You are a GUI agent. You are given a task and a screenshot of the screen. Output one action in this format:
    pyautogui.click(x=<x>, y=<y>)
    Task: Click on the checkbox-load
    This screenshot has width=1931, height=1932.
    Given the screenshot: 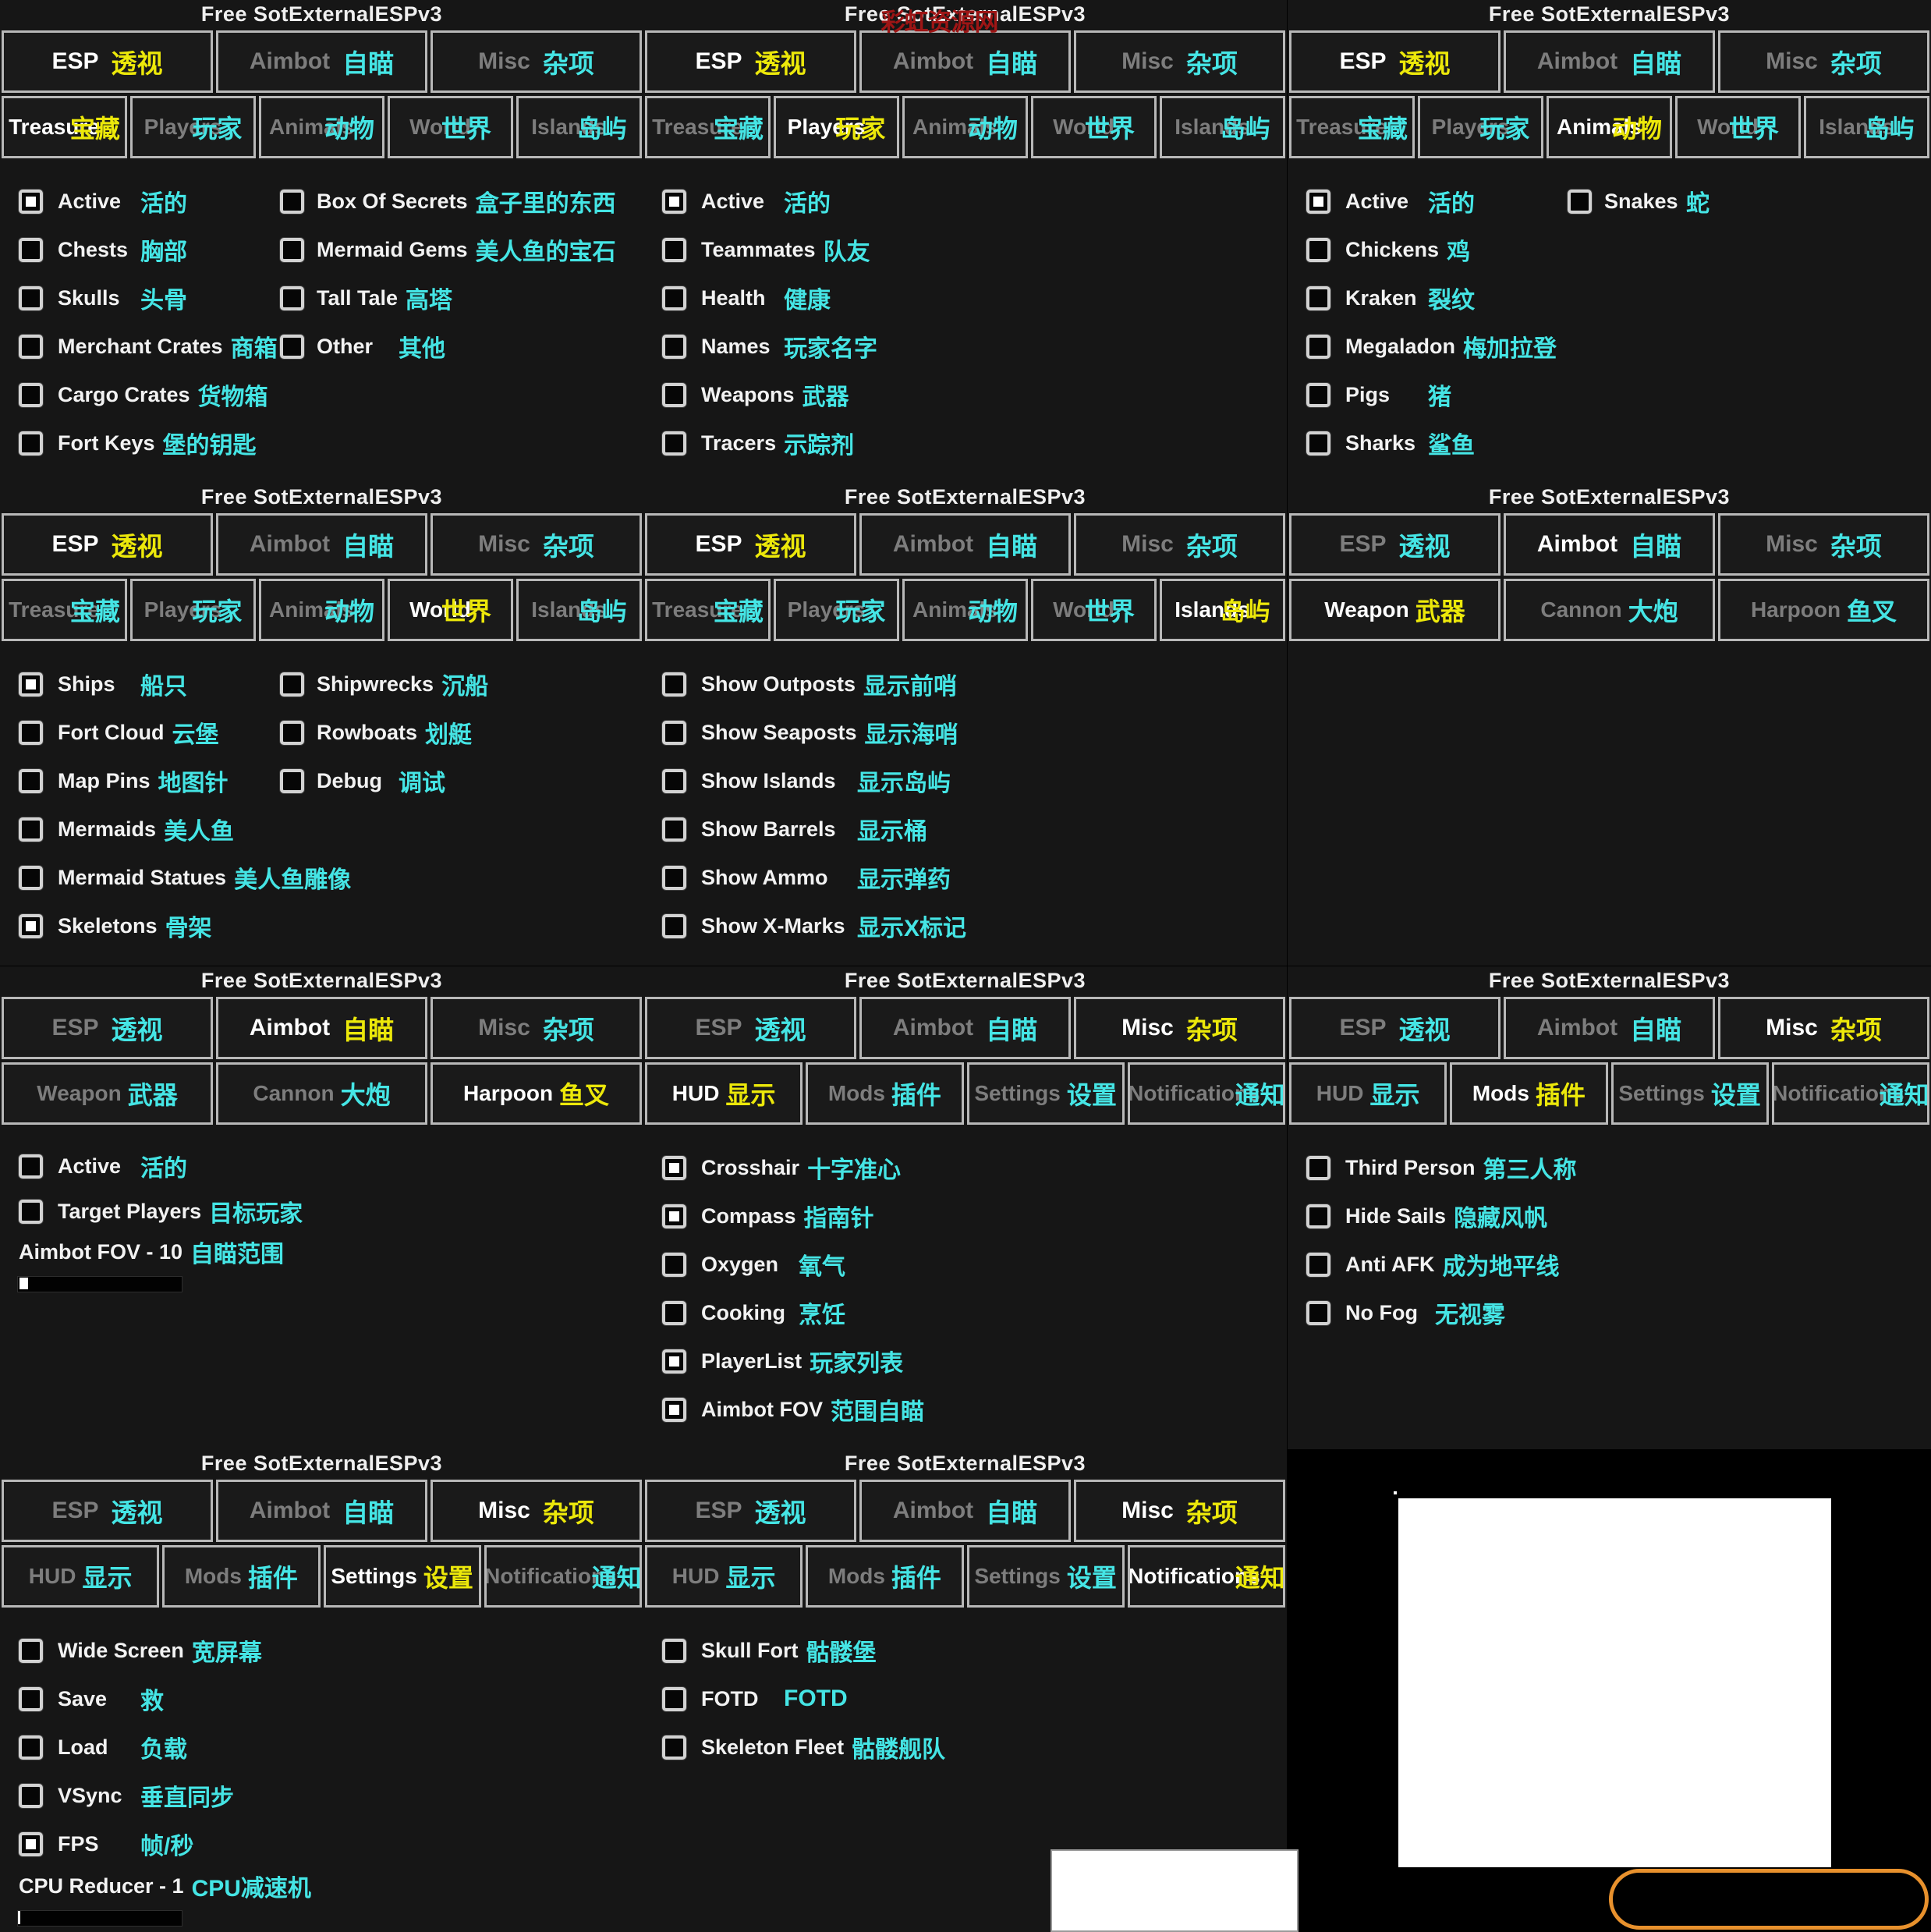 What is the action you would take?
    pyautogui.click(x=31, y=1748)
    